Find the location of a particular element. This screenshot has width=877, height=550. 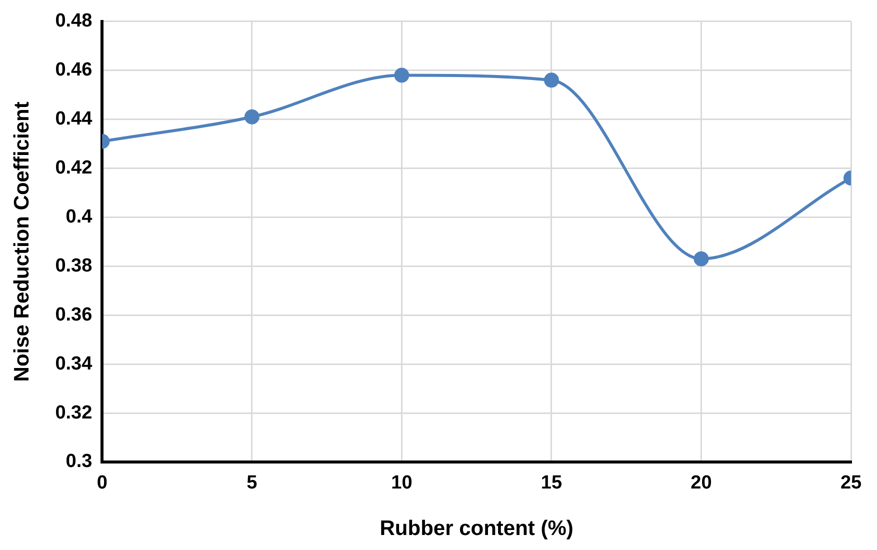

x-tick-label: 10 is located at coordinates (401, 483).